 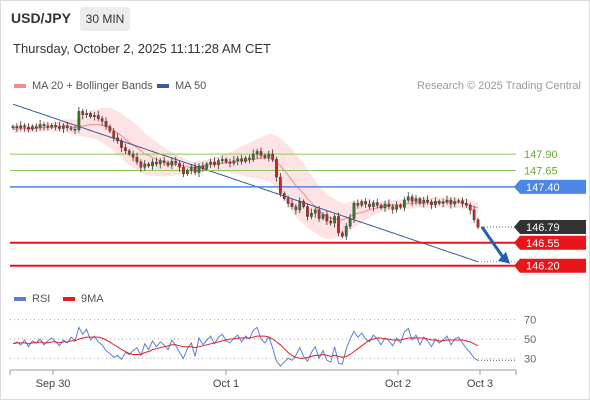 What do you see at coordinates (543, 244) in the screenshot?
I see `level-label: 146.55` at bounding box center [543, 244].